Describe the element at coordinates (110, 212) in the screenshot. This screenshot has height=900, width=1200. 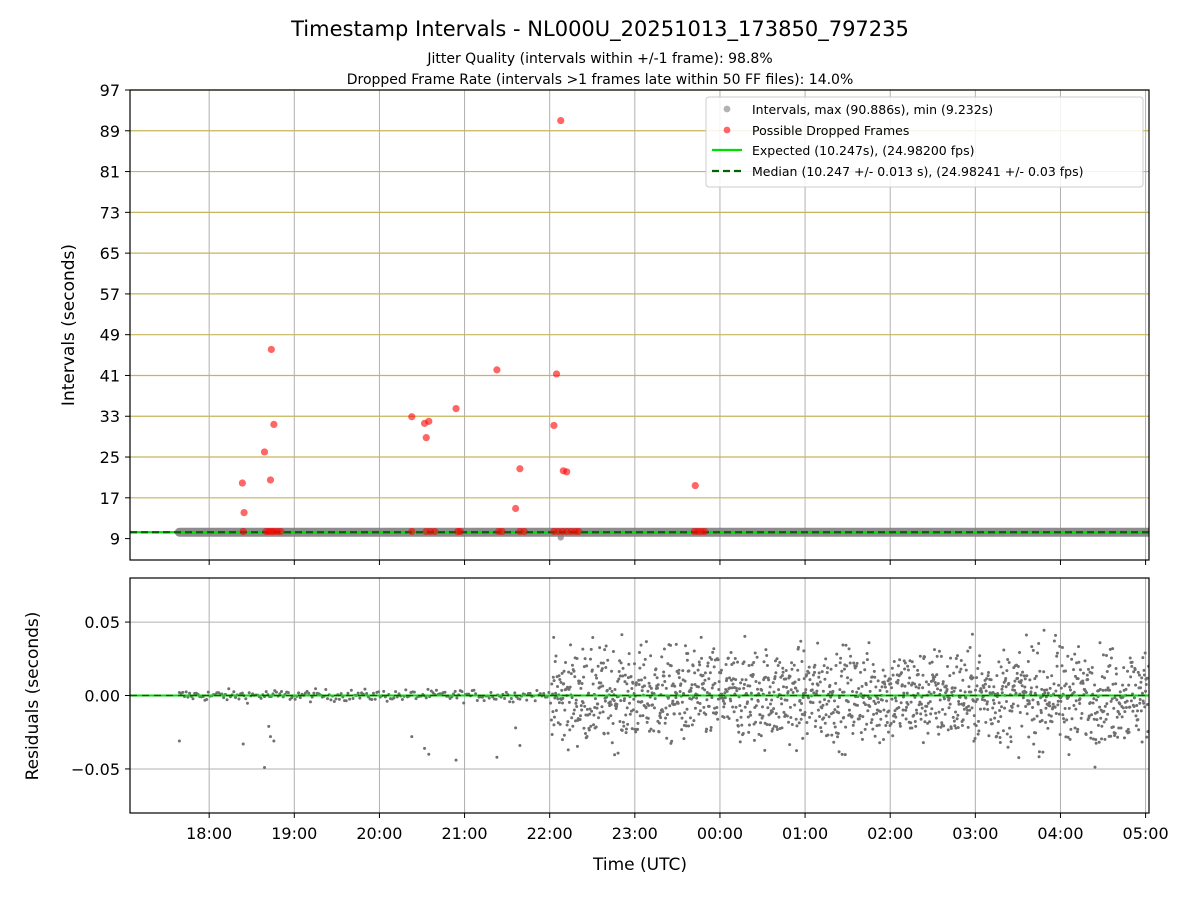
I see `top-ytick-label-8: 73` at that location.